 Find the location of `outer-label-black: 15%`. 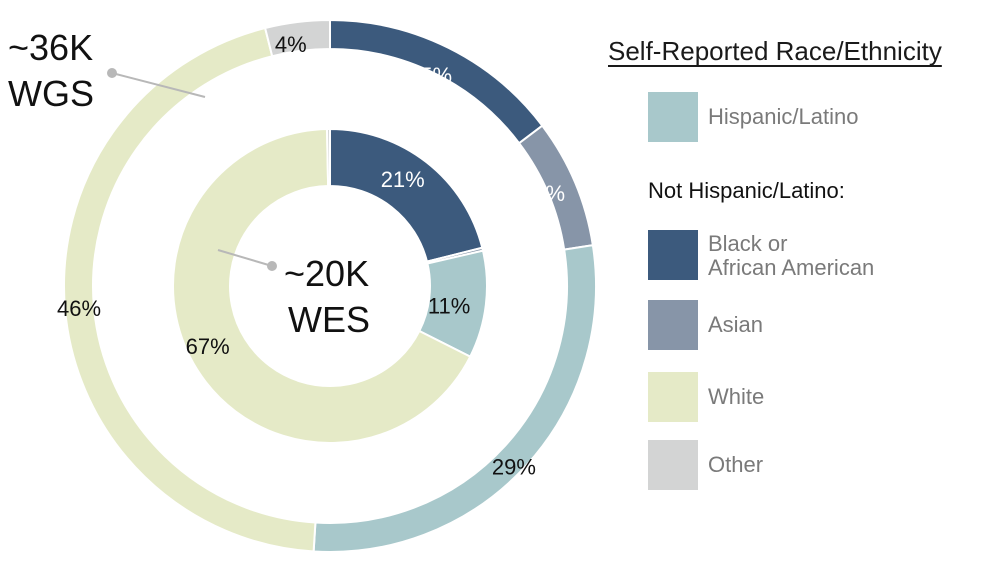

outer-label-black: 15% is located at coordinates (430, 75).